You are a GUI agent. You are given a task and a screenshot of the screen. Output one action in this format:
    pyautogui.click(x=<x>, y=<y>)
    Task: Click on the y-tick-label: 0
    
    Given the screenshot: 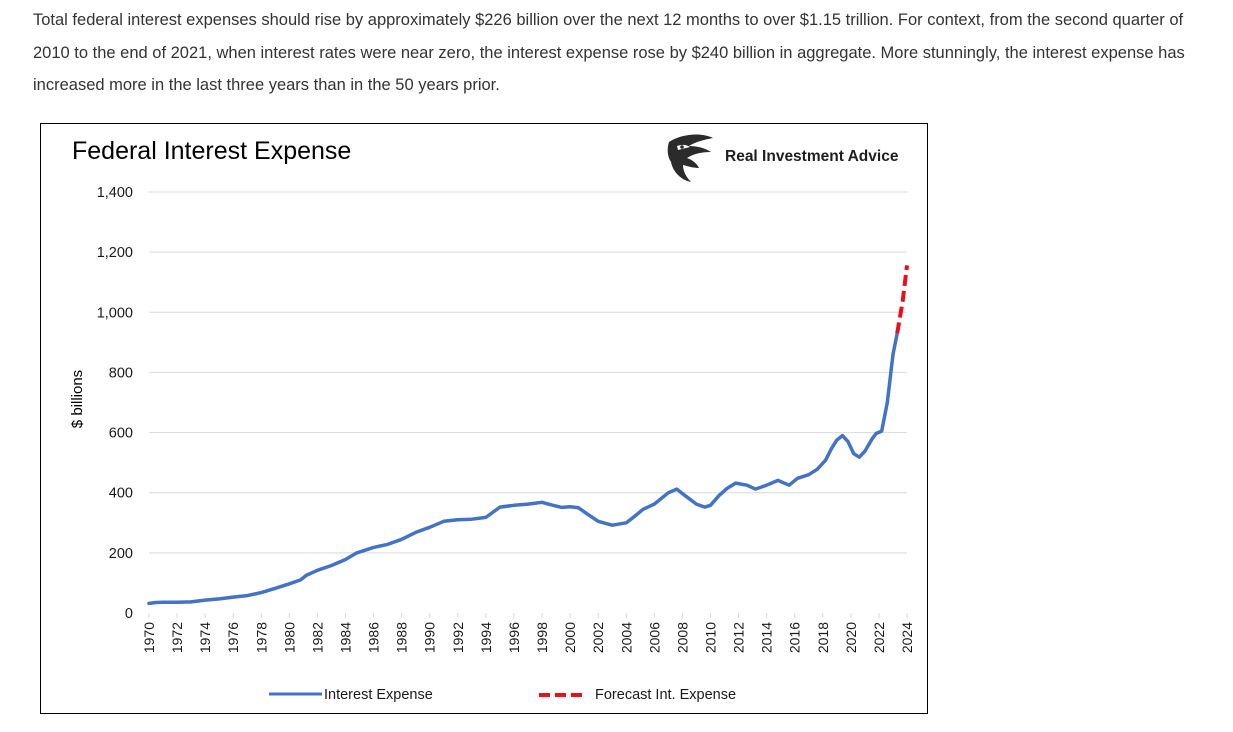 What is the action you would take?
    pyautogui.click(x=129, y=614)
    